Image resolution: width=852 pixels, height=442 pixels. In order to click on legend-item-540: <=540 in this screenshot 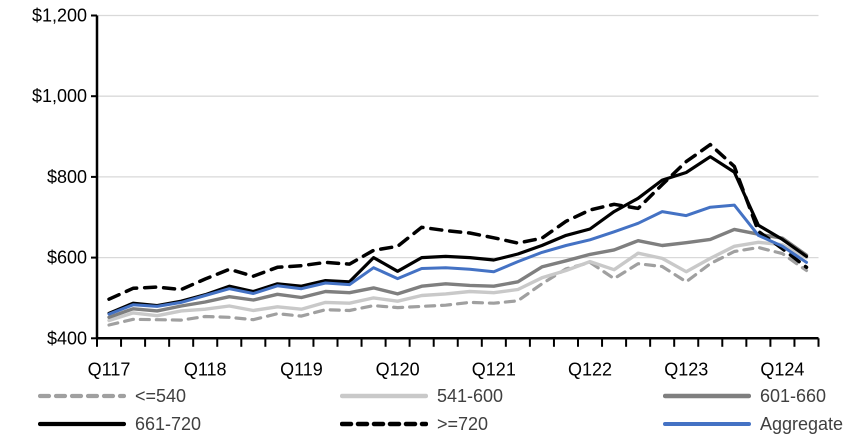, I will do `click(112, 396)`.